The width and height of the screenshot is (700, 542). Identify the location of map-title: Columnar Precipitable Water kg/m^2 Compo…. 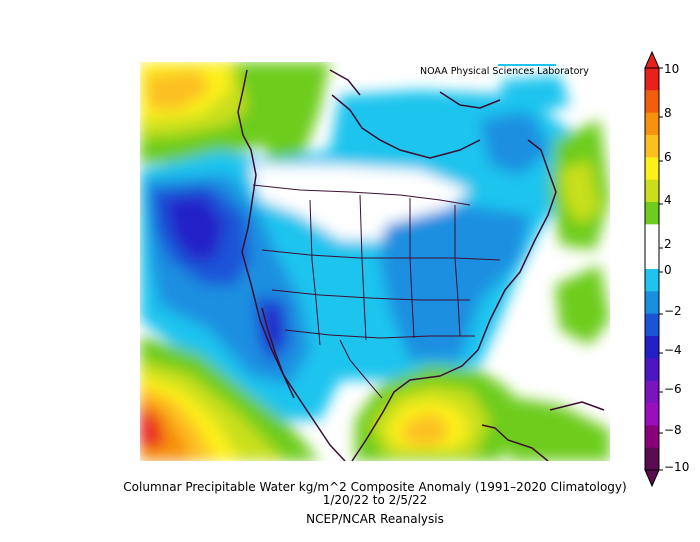
(375, 487).